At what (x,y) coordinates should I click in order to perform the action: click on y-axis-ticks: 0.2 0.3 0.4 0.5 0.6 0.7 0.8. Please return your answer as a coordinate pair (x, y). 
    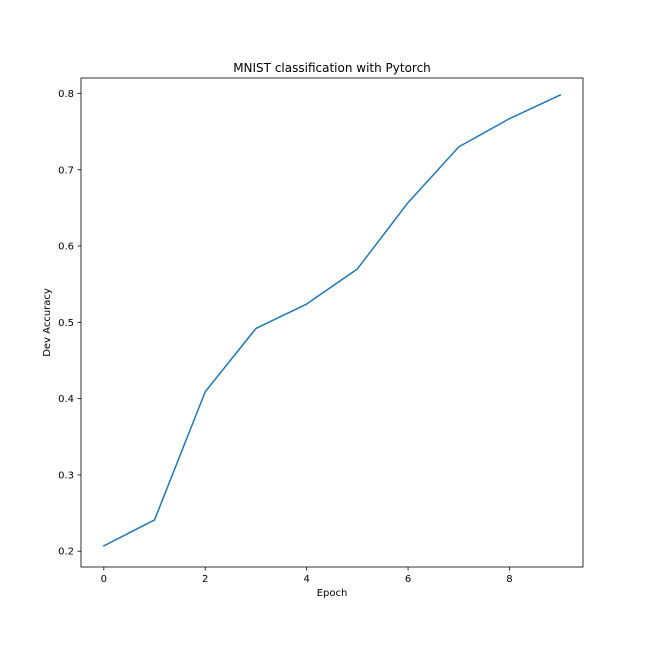
    Looking at the image, I should click on (69, 323).